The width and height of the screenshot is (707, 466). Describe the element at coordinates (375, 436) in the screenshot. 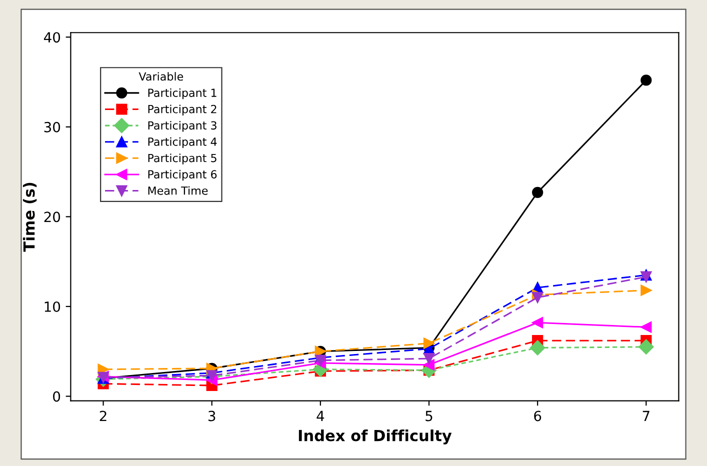

I see `x-axis-title: Index of Difficulty` at that location.